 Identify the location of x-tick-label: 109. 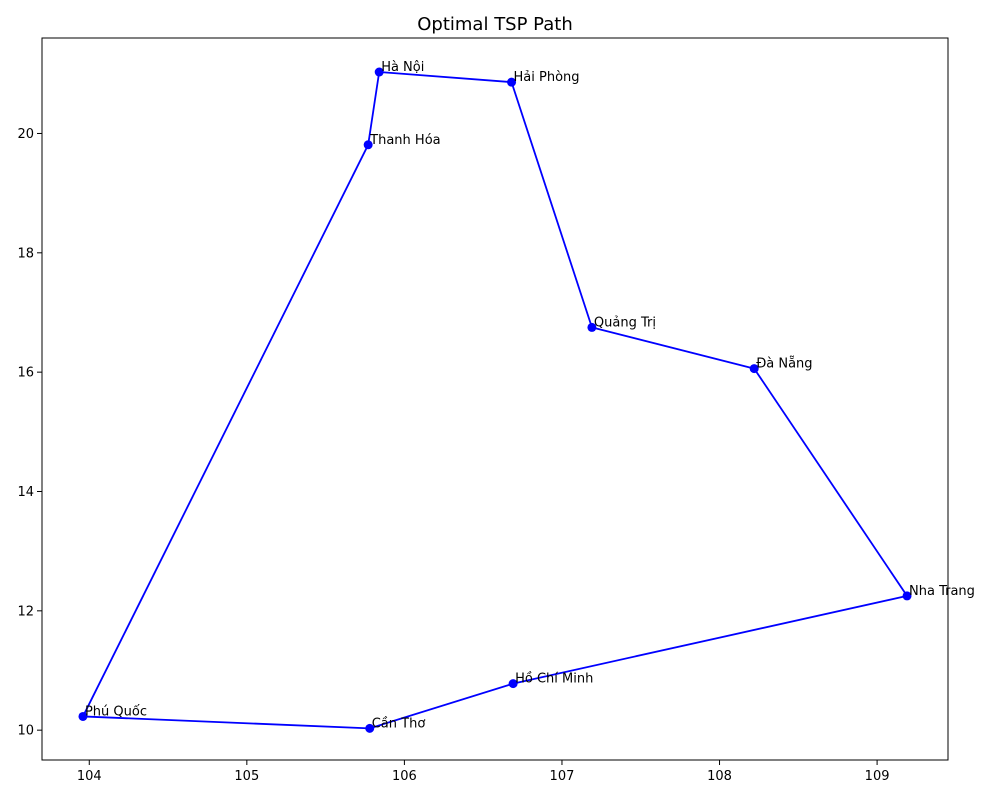
(877, 776).